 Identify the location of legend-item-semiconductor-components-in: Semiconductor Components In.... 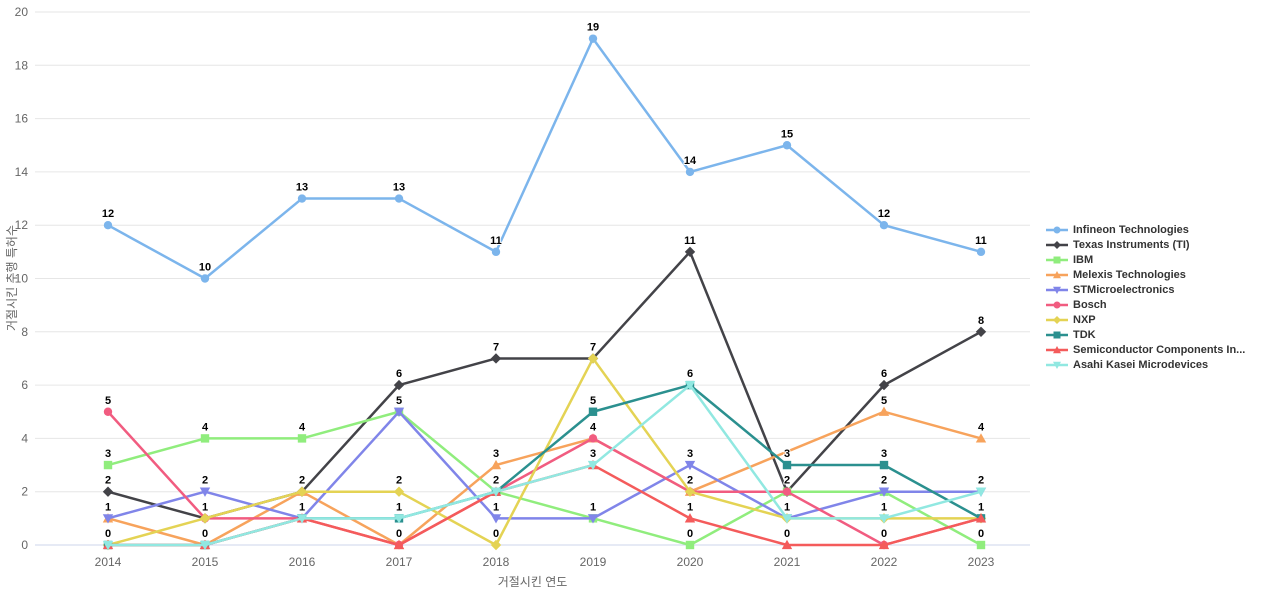
(1145, 349).